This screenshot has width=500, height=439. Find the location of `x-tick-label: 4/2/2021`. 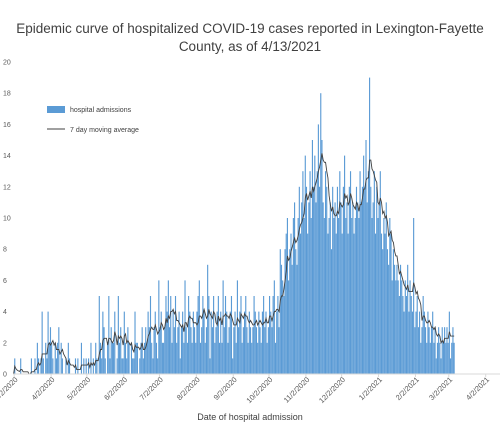

x-tick-label: 4/2/2021 is located at coordinates (477, 388).